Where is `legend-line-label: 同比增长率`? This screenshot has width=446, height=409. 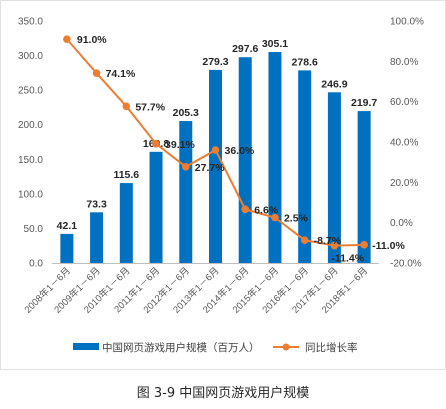 legend-line-label: 同比增长率 is located at coordinates (331, 347).